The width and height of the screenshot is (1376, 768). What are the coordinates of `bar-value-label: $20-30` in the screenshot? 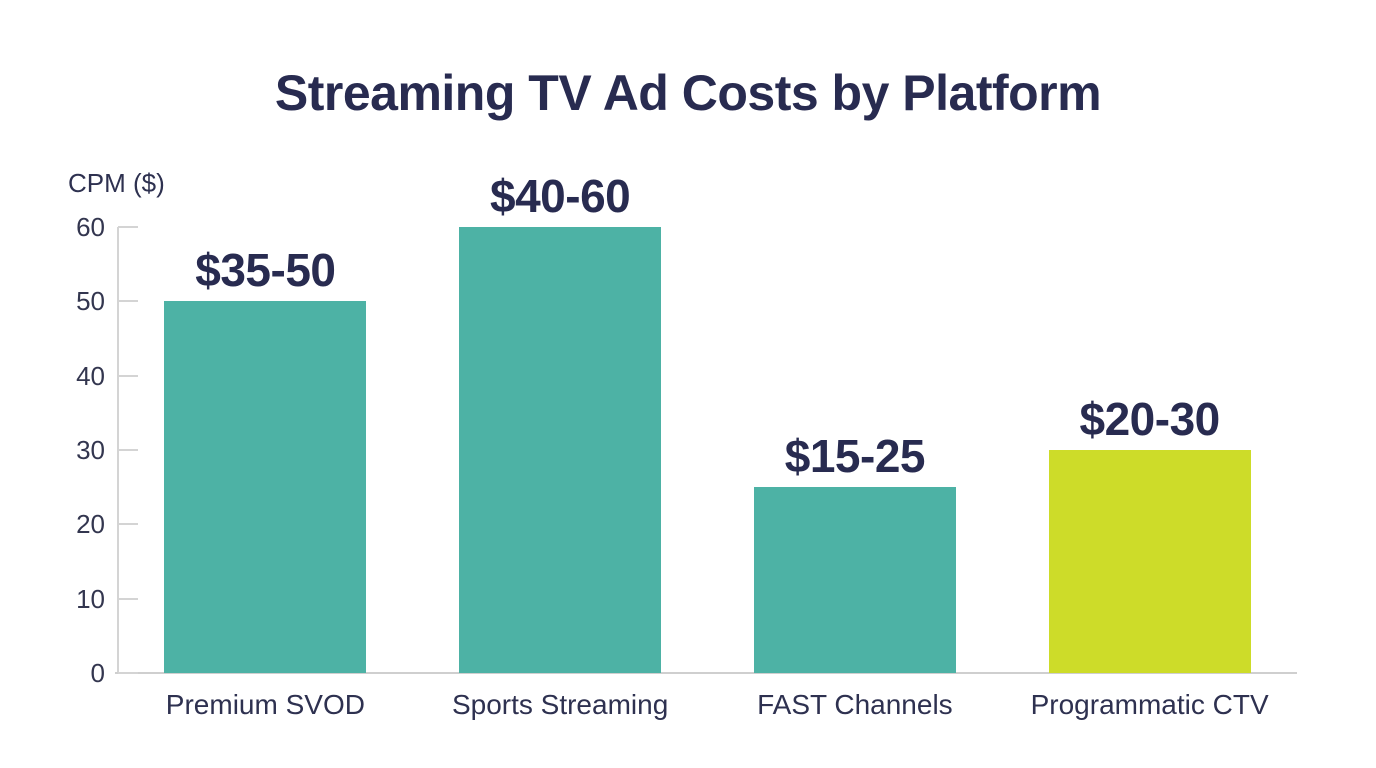 It's located at (1150, 419).